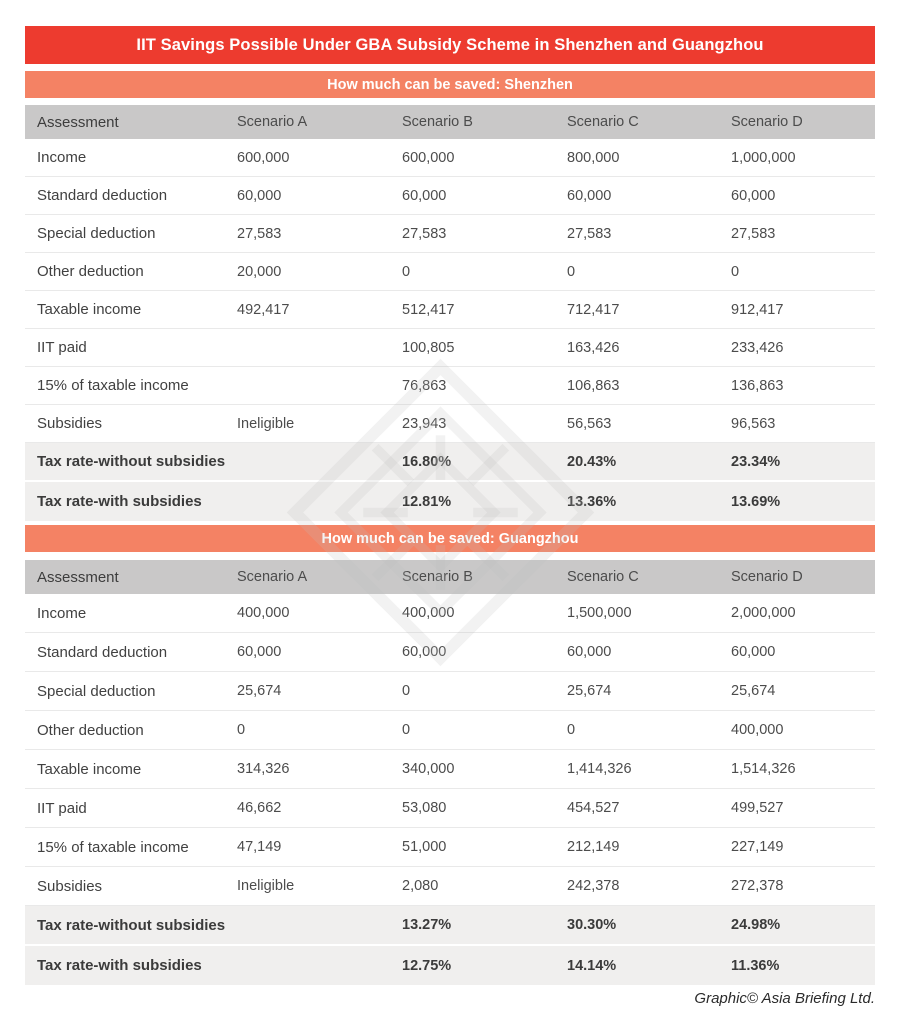 The height and width of the screenshot is (1032, 900). What do you see at coordinates (756, 925) in the screenshot?
I see `cell-value: 24.98%` at bounding box center [756, 925].